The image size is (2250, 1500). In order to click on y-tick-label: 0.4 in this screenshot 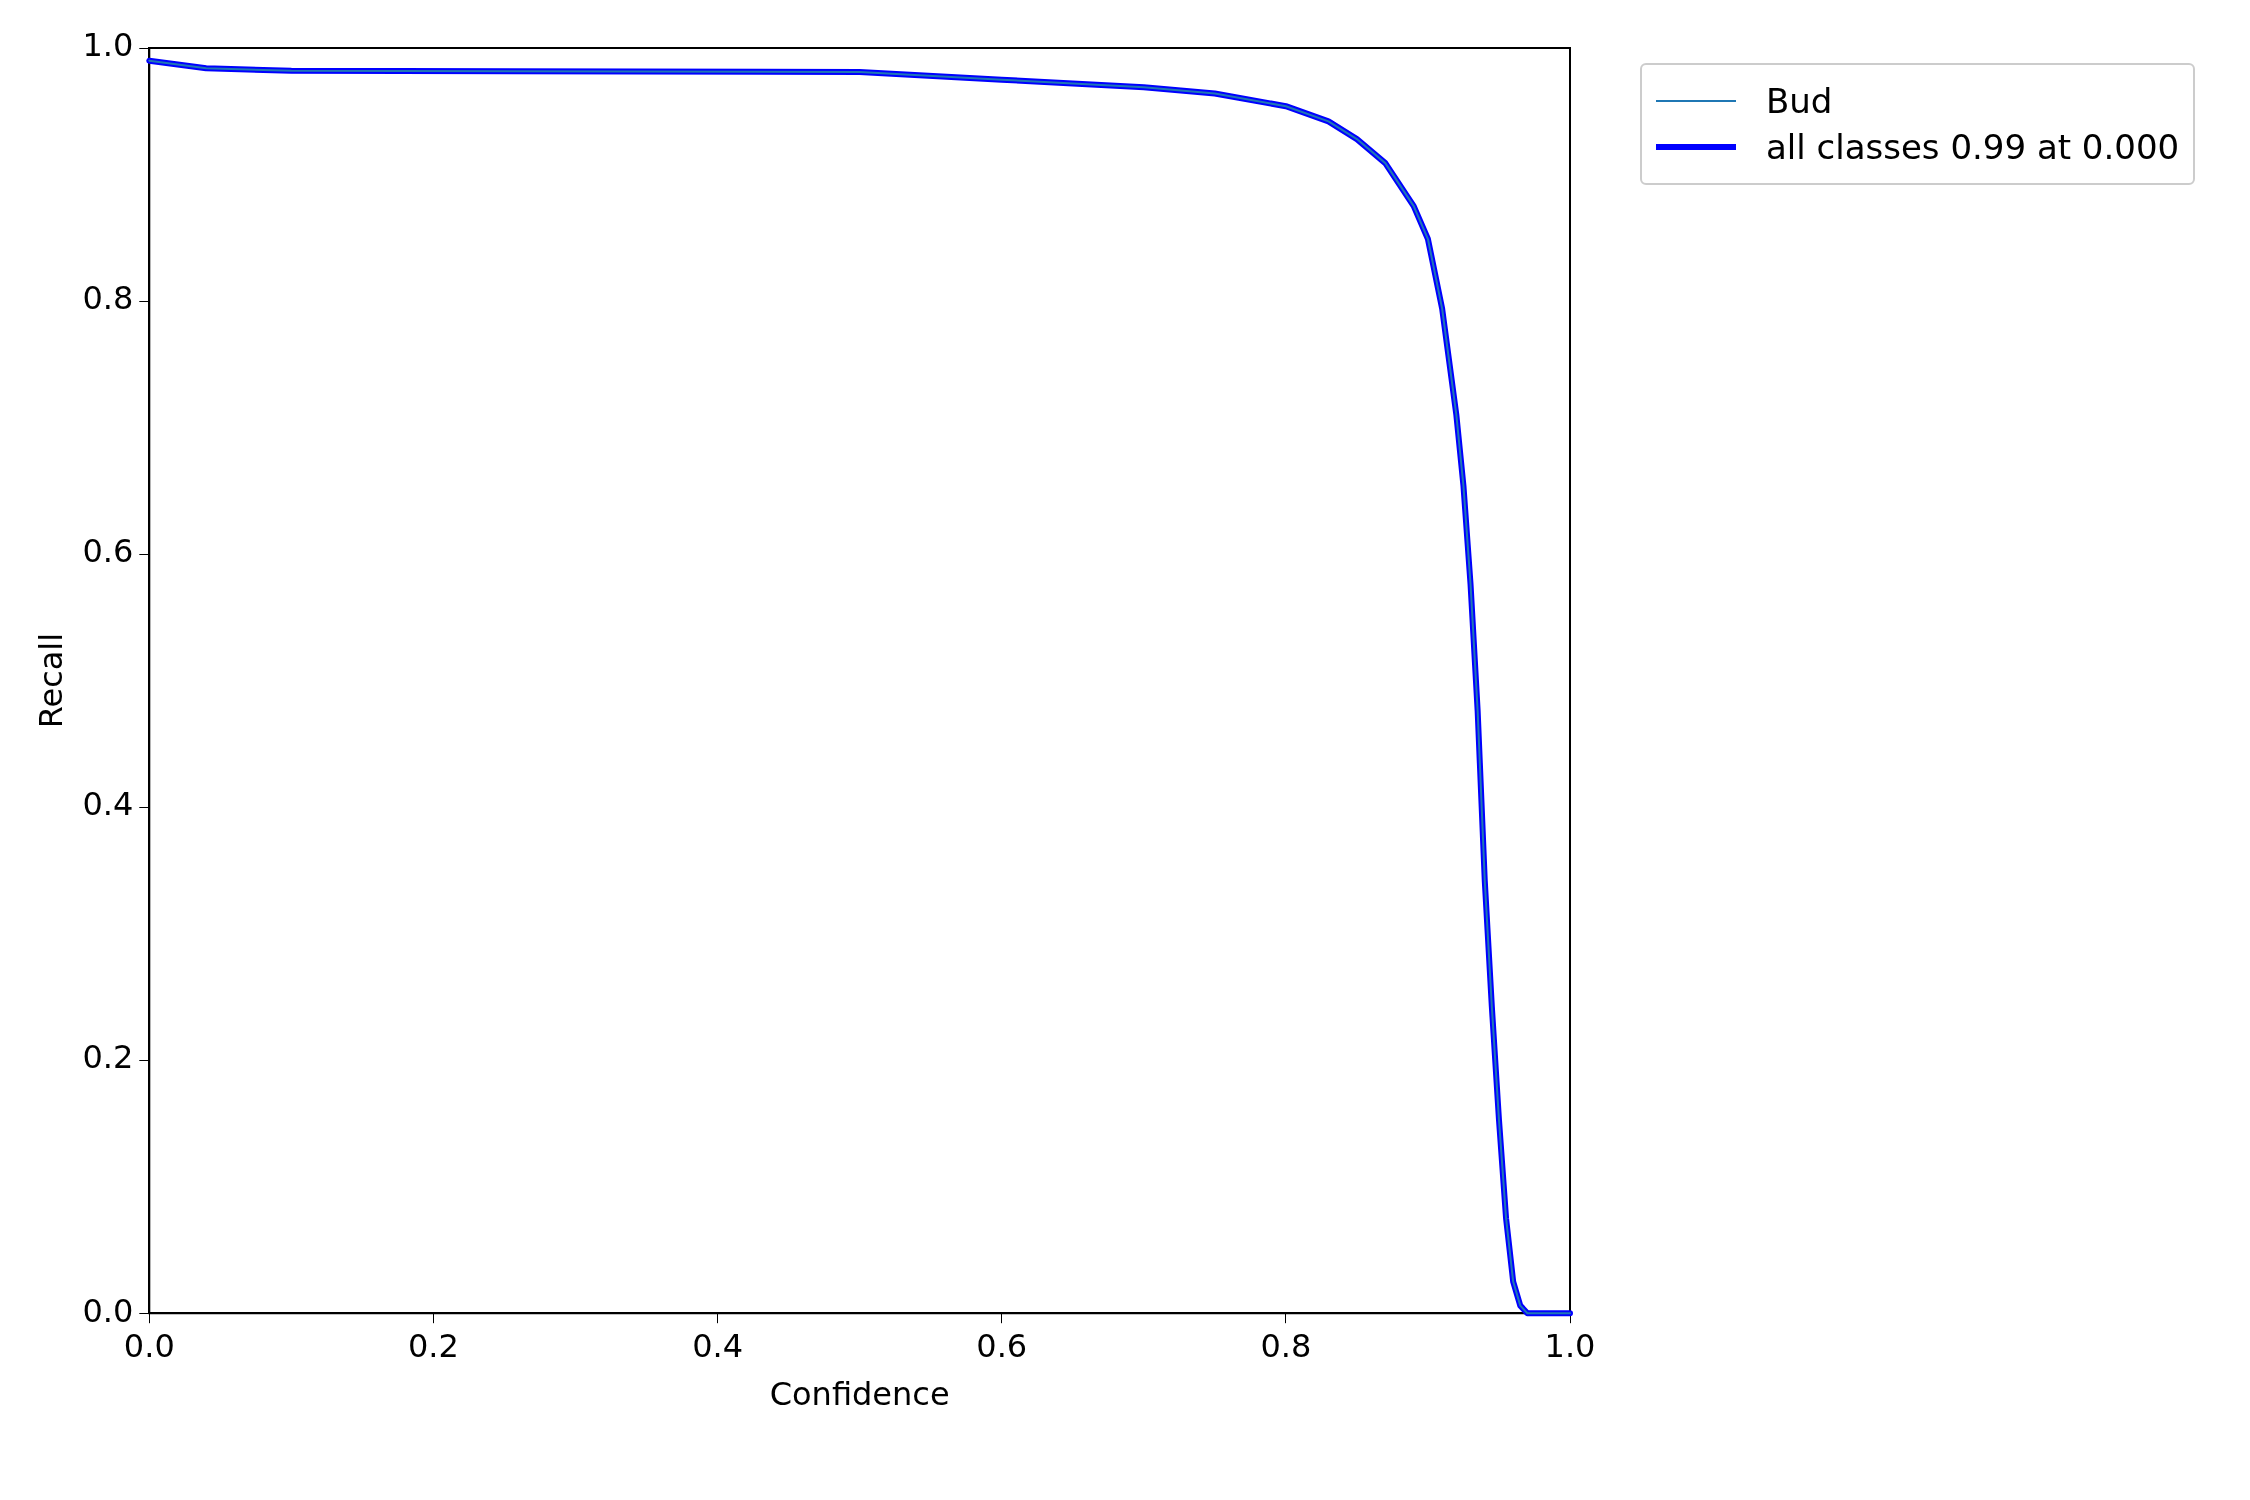, I will do `click(108, 804)`.